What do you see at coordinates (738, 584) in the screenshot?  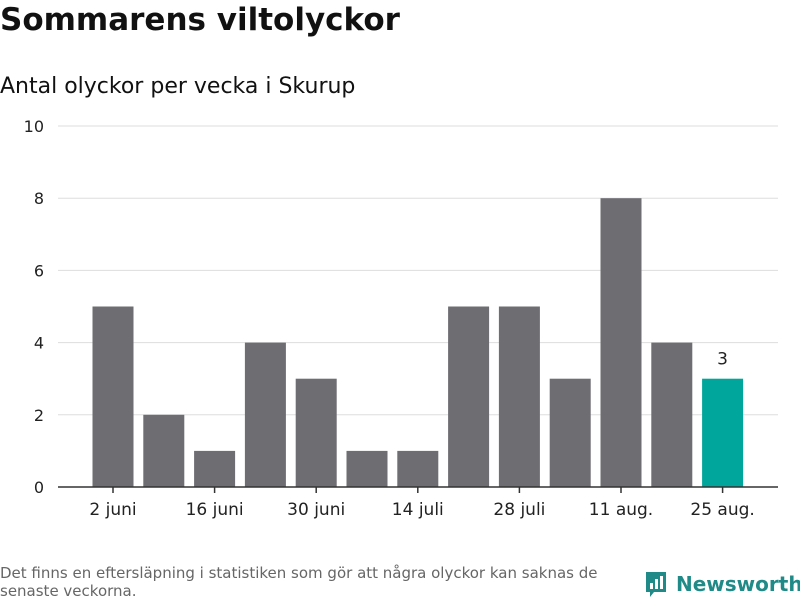 I see `brand-name: Newsworthy` at bounding box center [738, 584].